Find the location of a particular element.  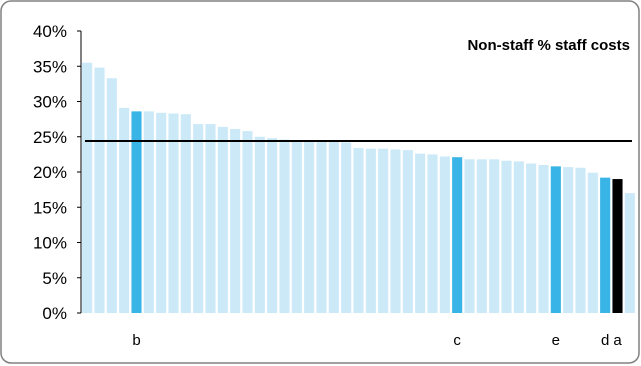

y-tick-label: 5% is located at coordinates (54, 278).